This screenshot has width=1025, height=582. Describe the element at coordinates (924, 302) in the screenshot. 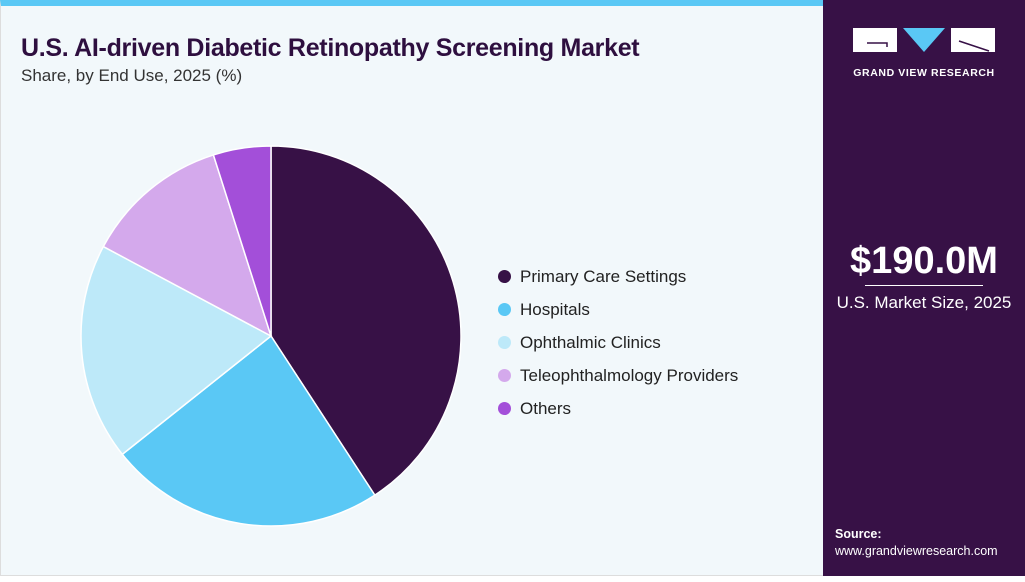

I see `market-size-label: U.S. Market Size, 2025` at that location.